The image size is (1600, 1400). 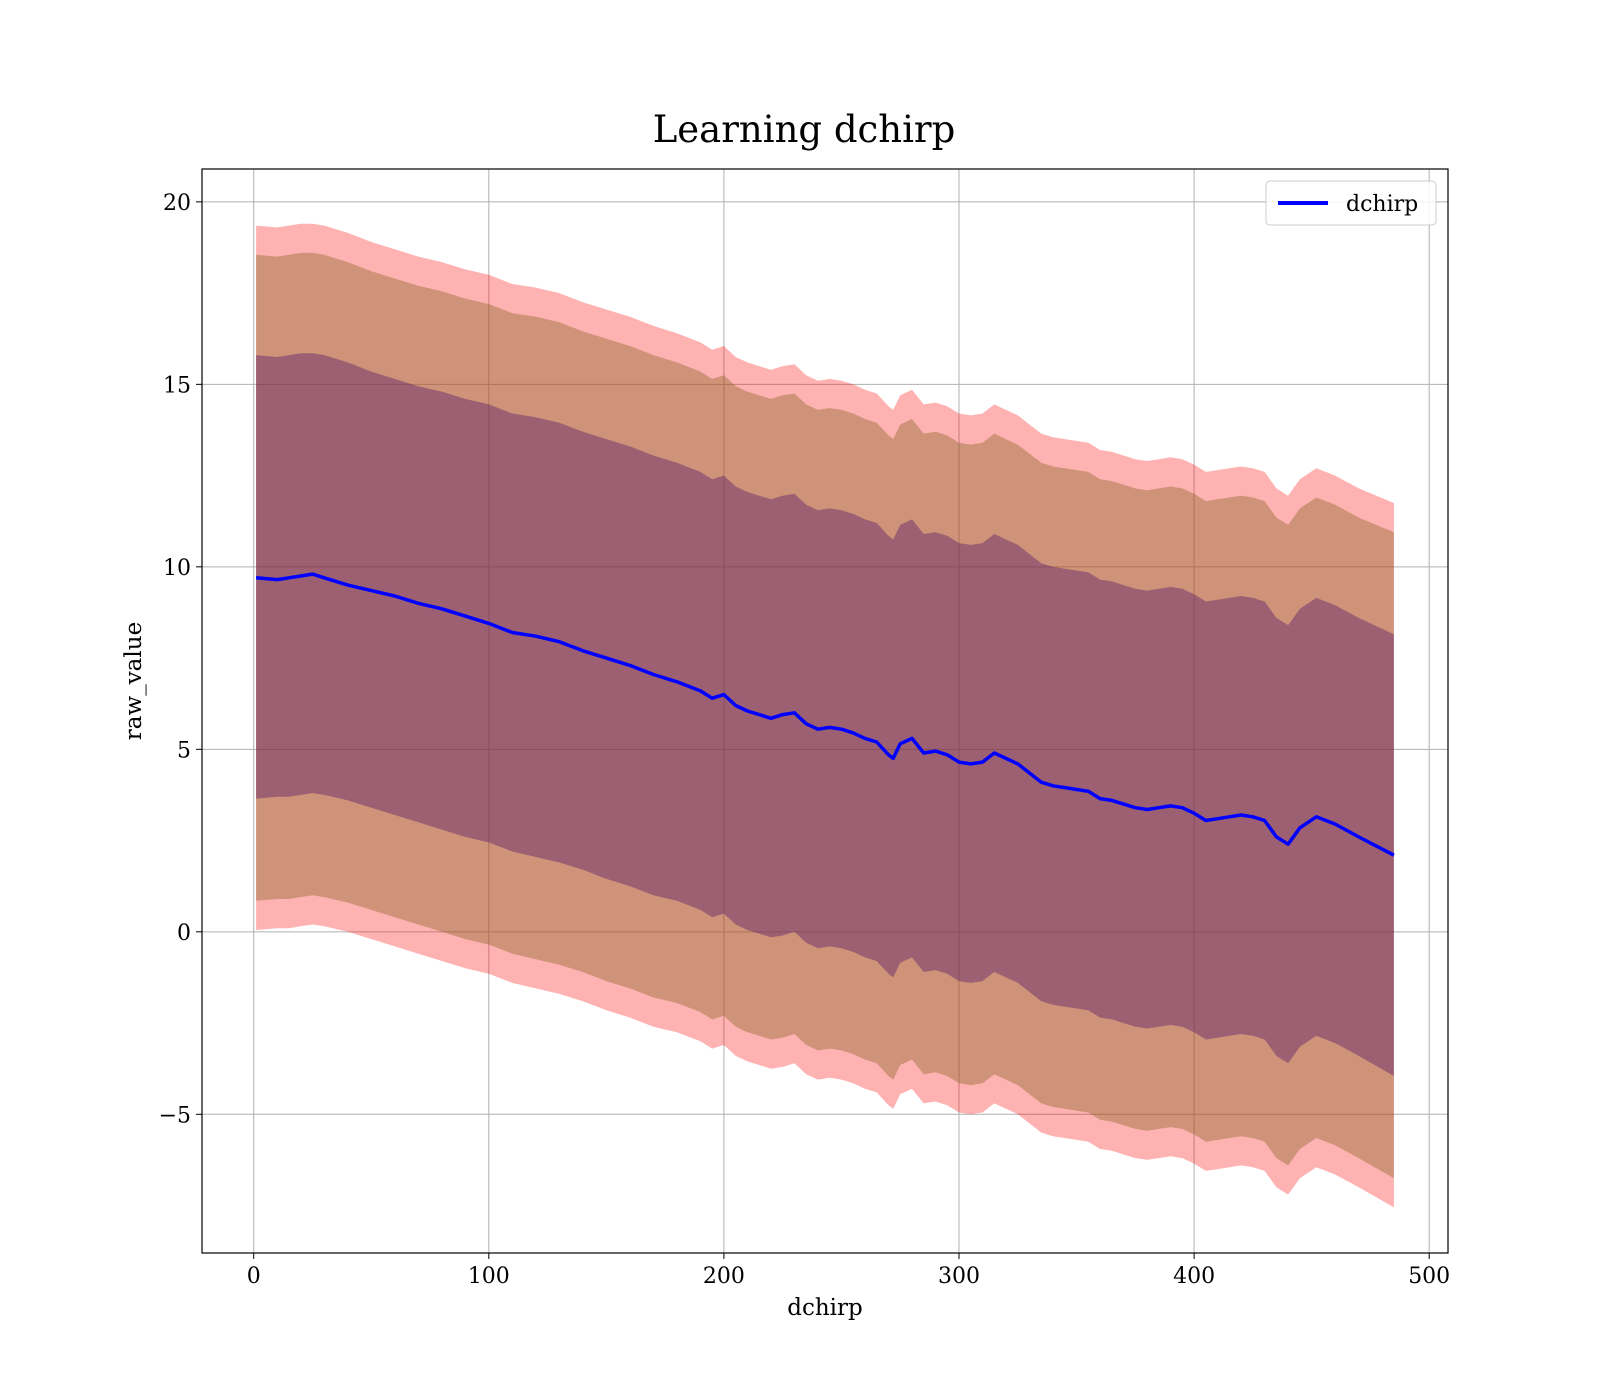 I want to click on y-tick-label: 15, so click(x=177, y=385).